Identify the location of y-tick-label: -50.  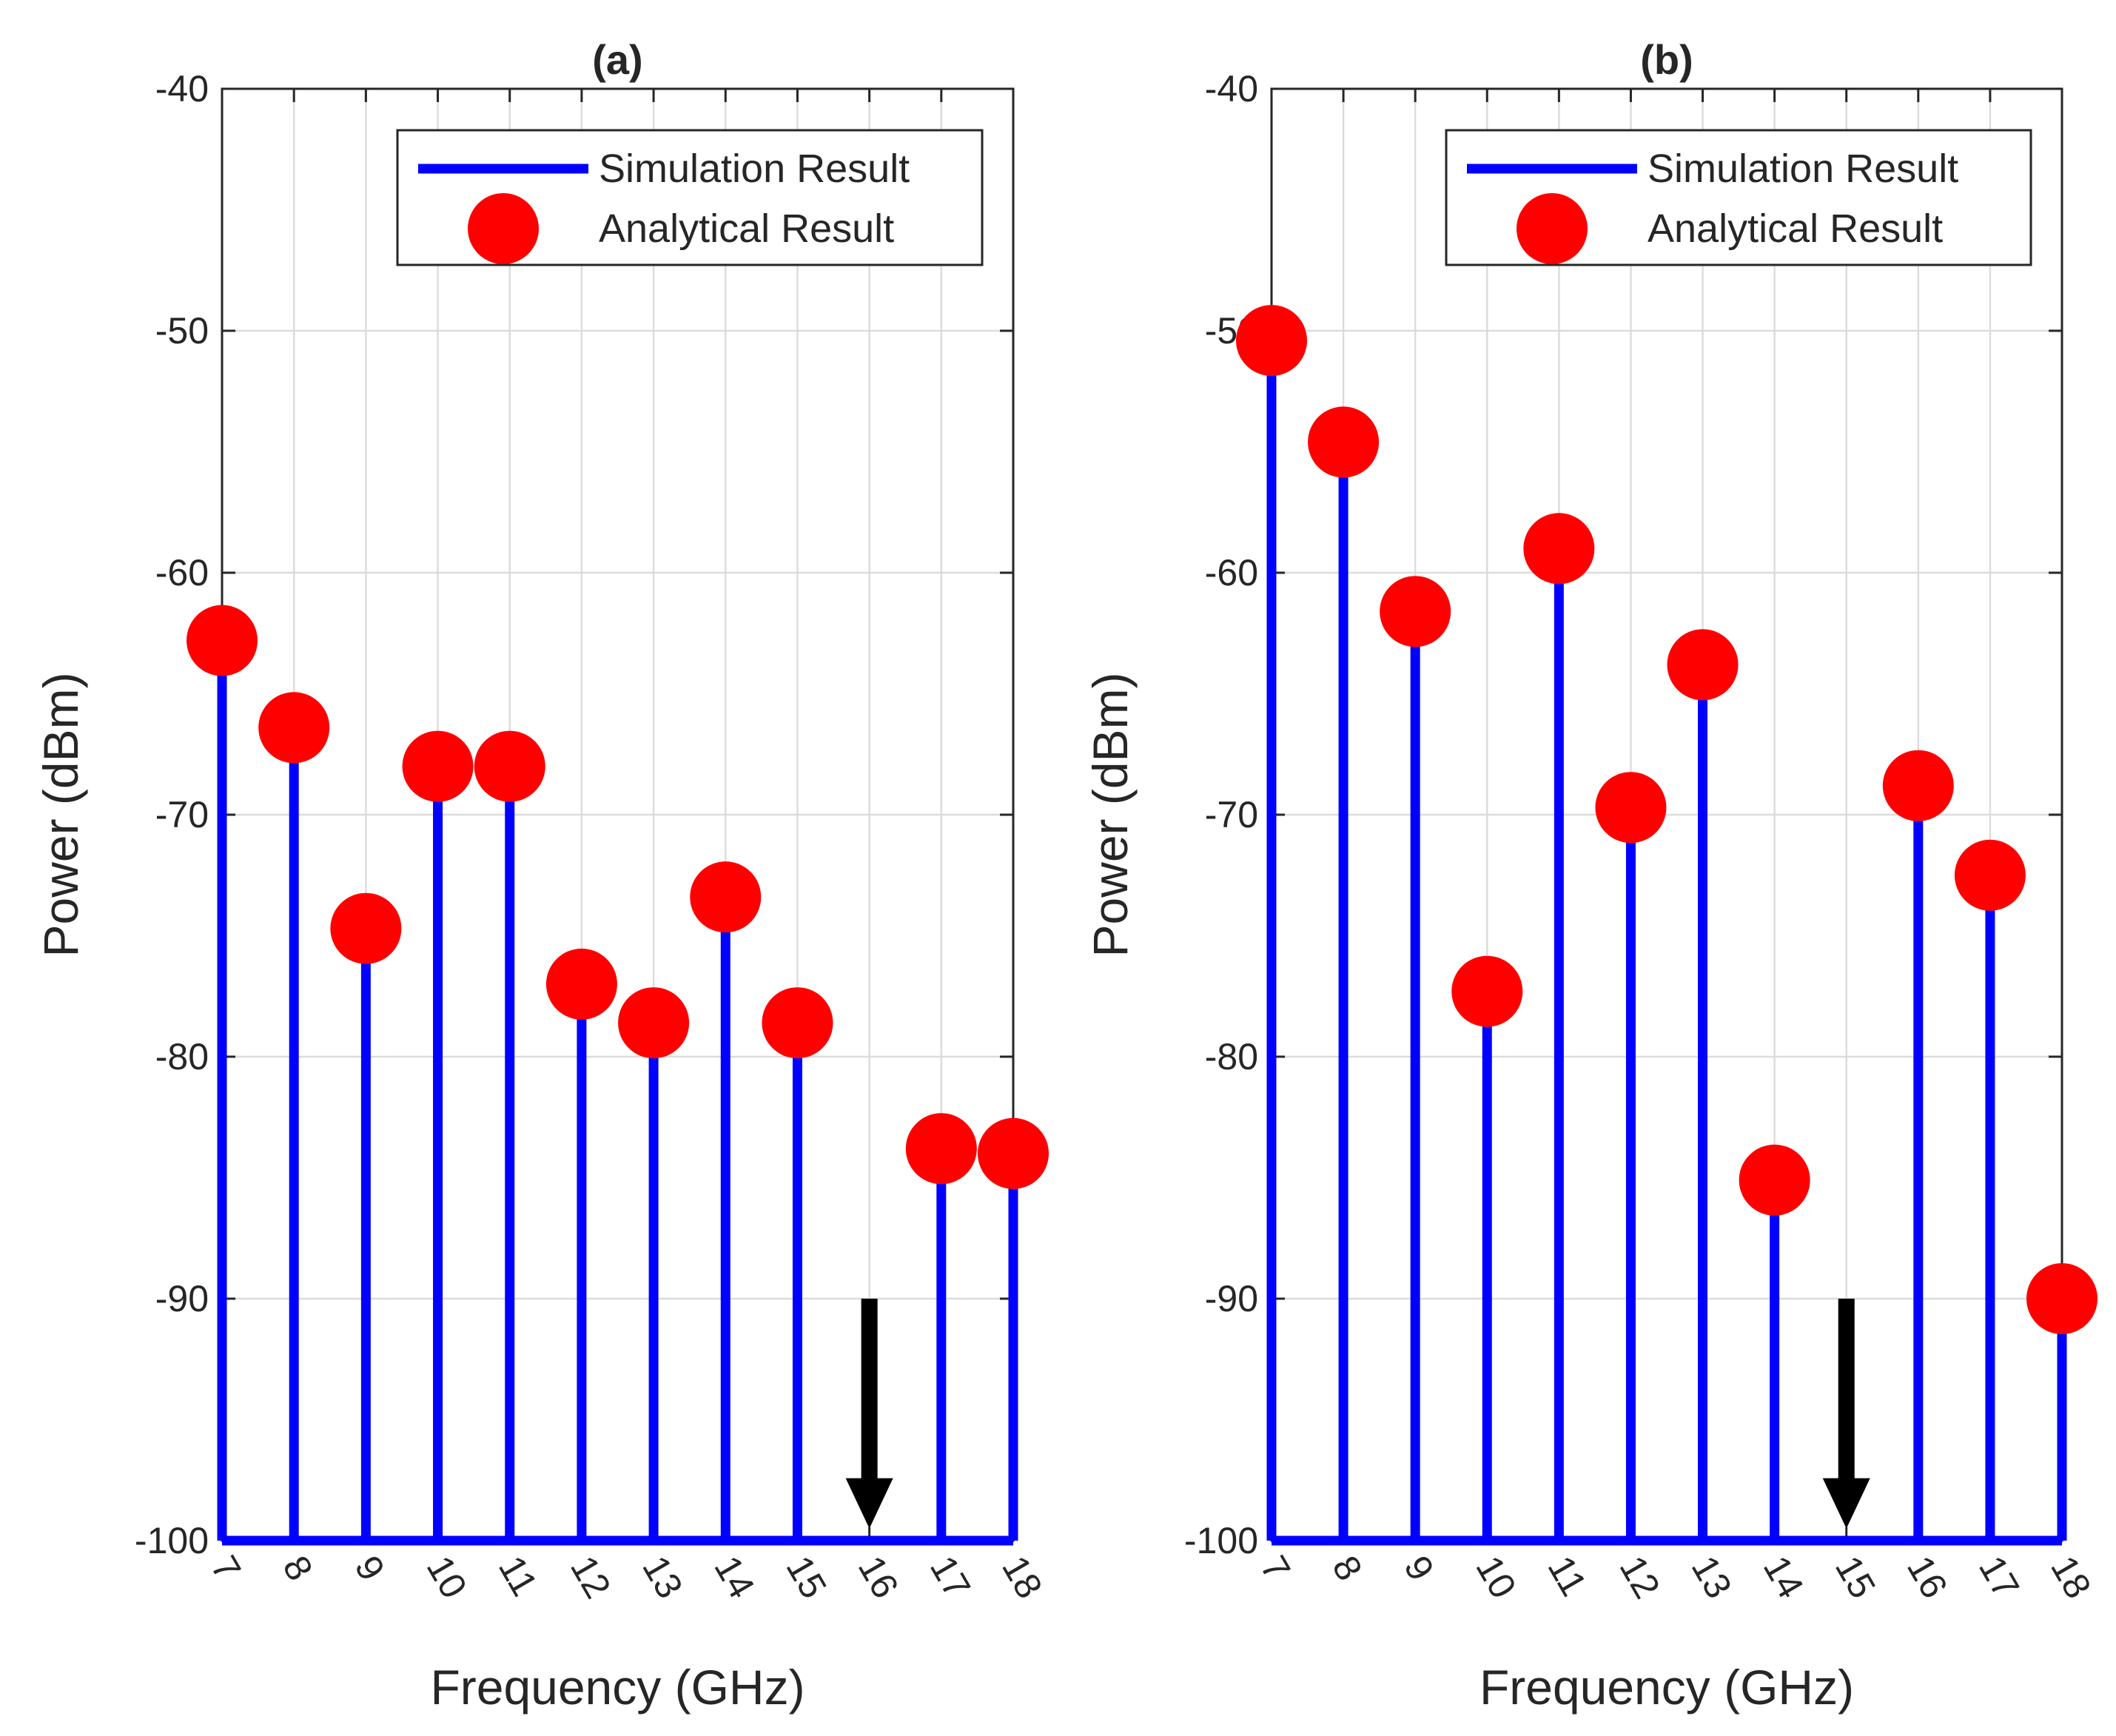
(182, 330).